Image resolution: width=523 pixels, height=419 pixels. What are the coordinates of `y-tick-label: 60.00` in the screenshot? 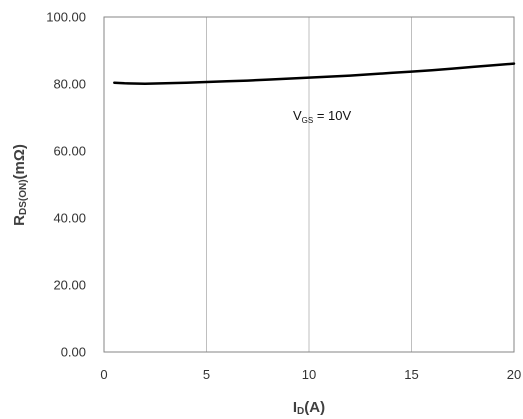 It's located at (69, 151).